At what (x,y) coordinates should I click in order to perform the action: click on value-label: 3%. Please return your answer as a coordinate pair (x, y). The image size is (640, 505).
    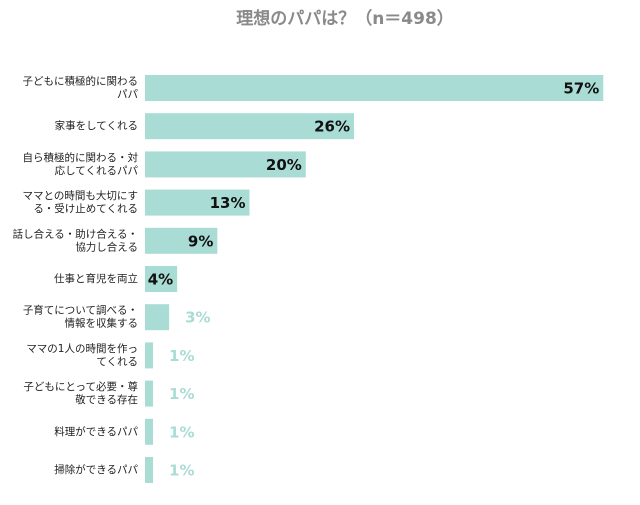
    Looking at the image, I should click on (197, 318).